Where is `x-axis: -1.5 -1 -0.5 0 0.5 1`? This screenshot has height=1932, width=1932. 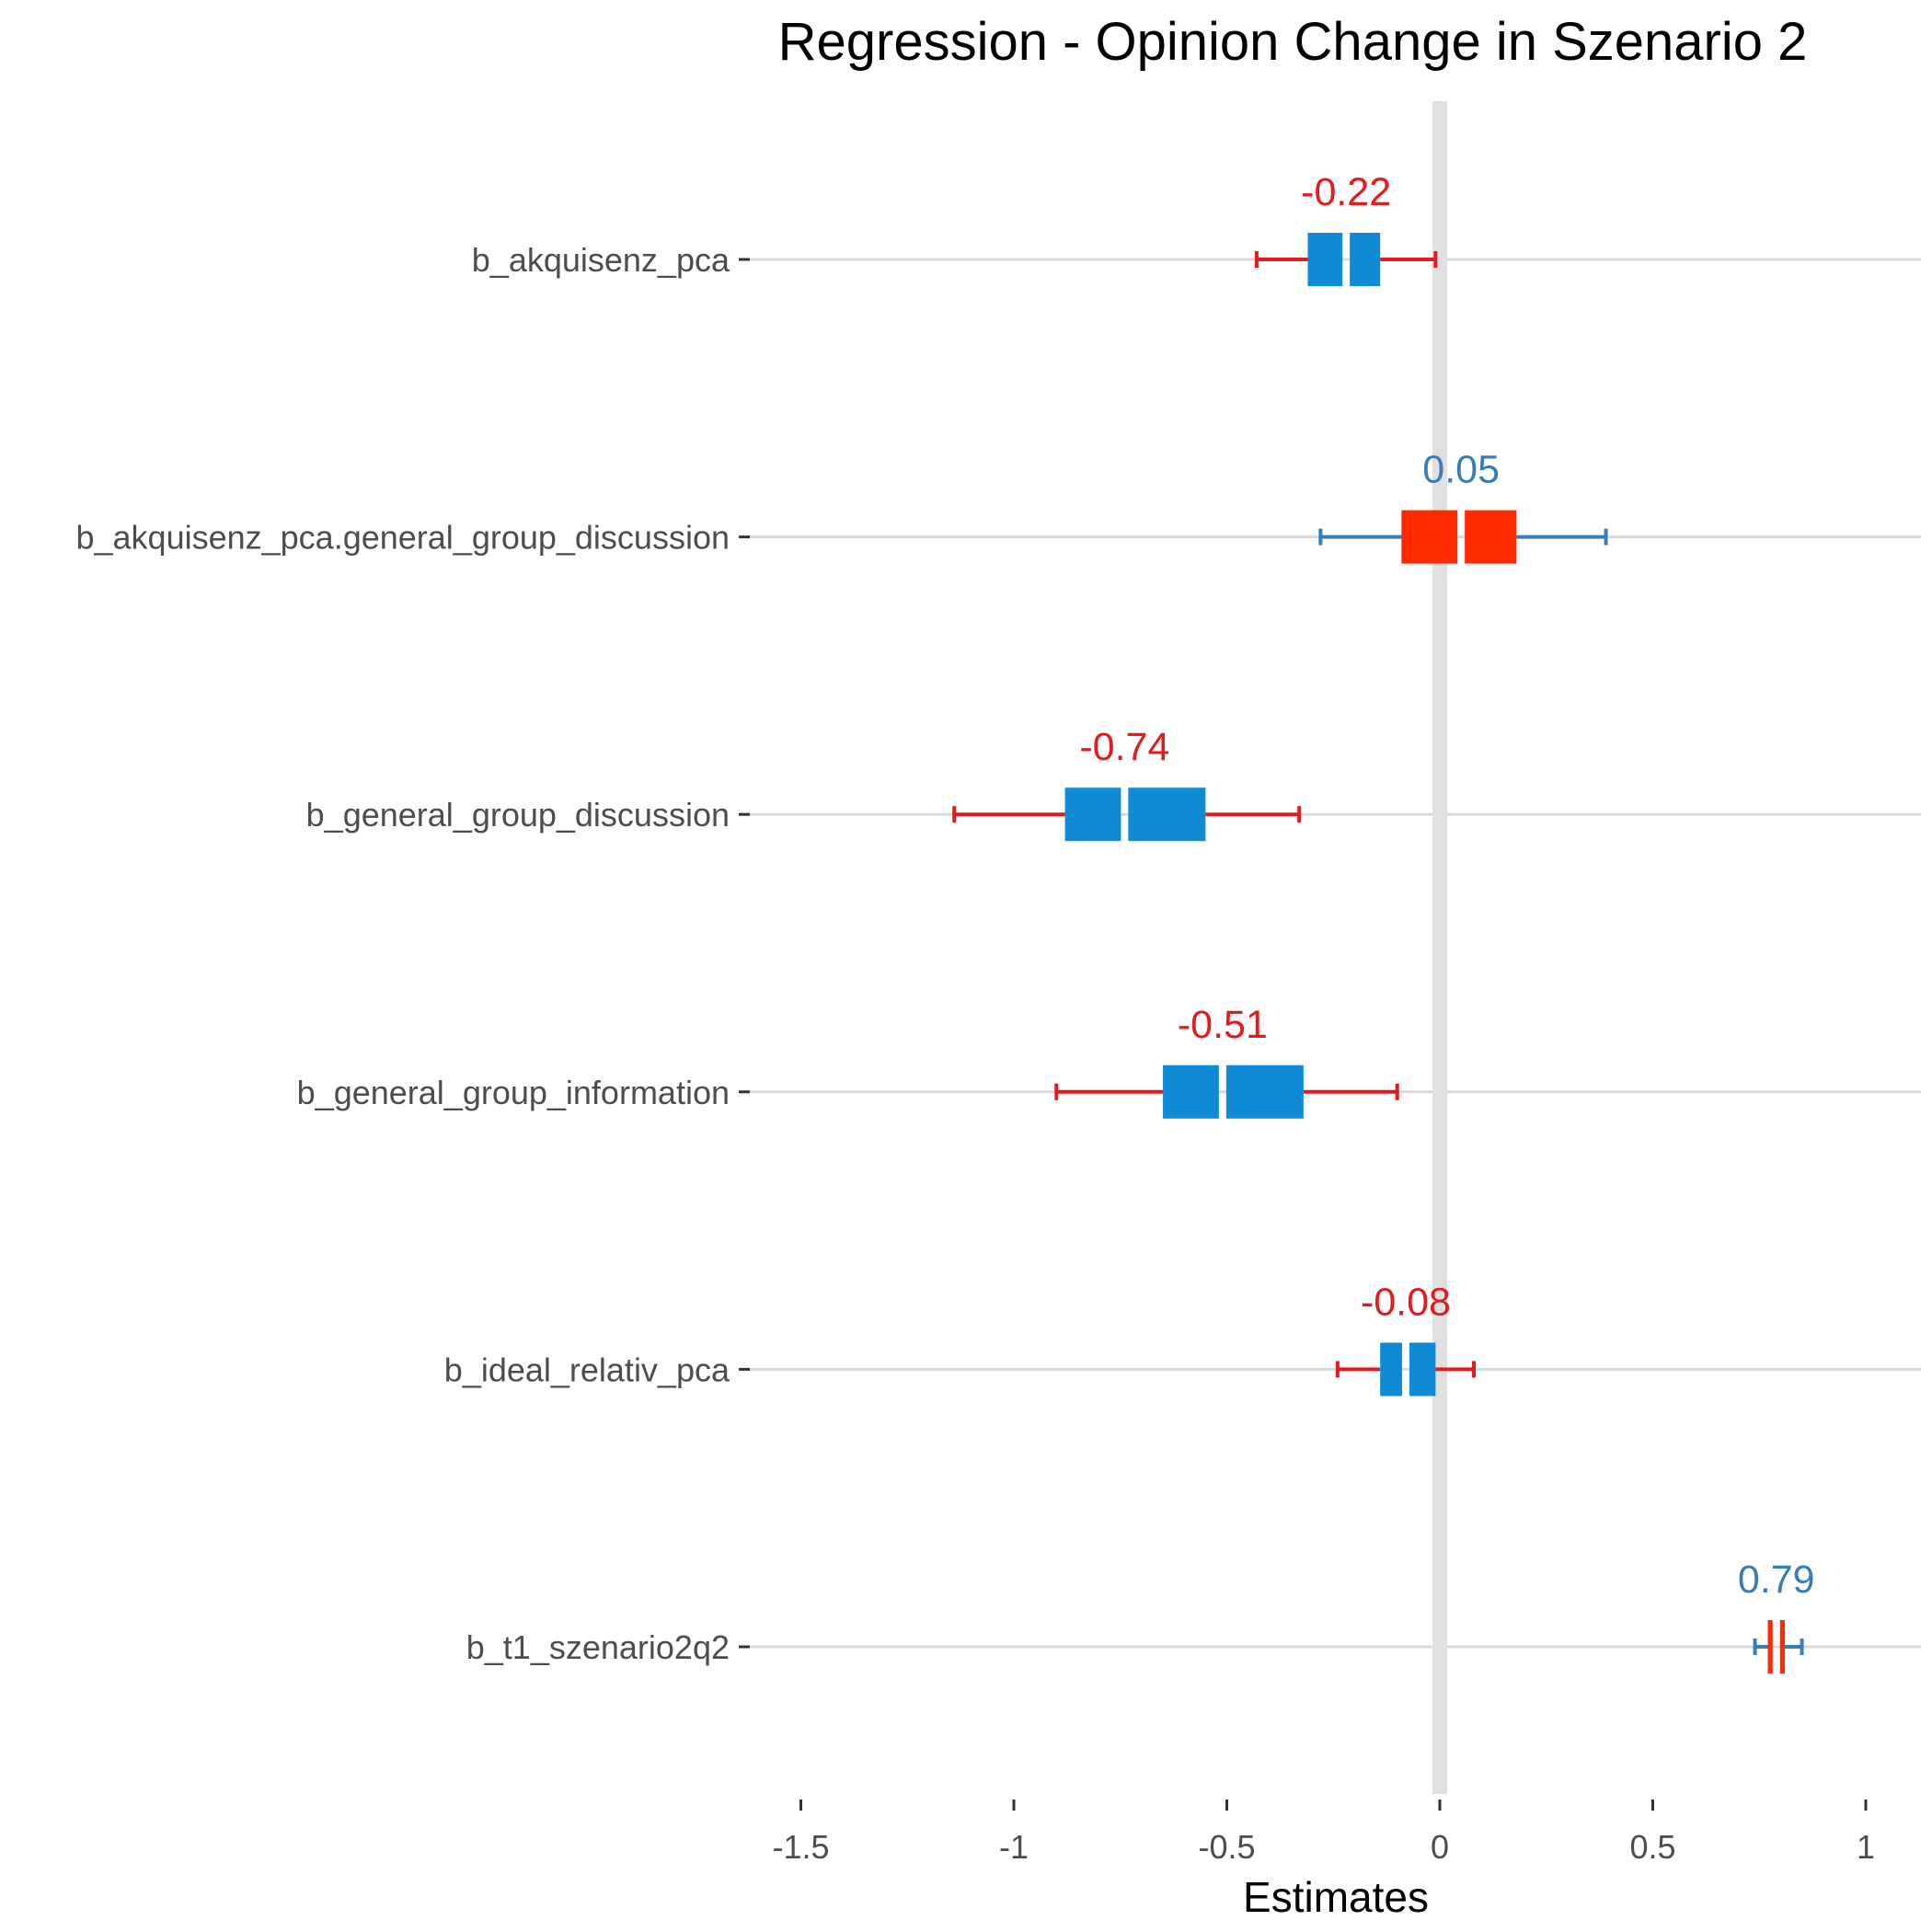 x-axis: -1.5 -1 -0.5 0 0.5 1 is located at coordinates (1323, 1833).